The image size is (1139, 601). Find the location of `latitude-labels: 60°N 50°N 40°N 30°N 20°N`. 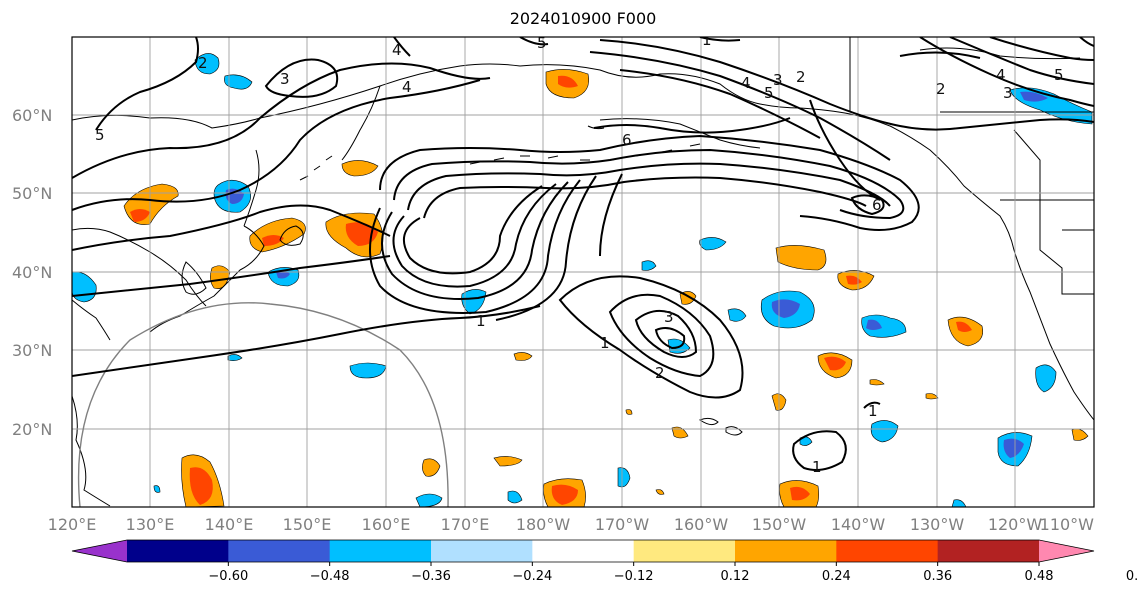

latitude-labels: 60°N 50°N 40°N 30°N 20°N is located at coordinates (32, 272).